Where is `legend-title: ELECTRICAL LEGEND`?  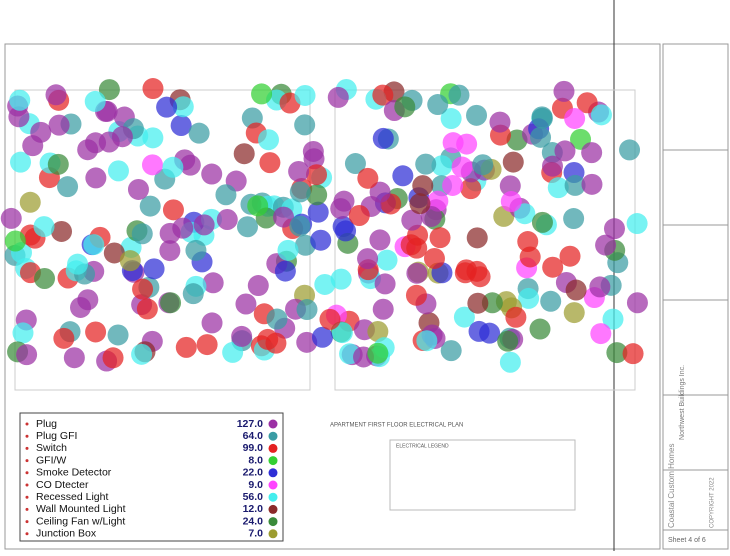
legend-title: ELECTRICAL LEGEND is located at coordinates (422, 446).